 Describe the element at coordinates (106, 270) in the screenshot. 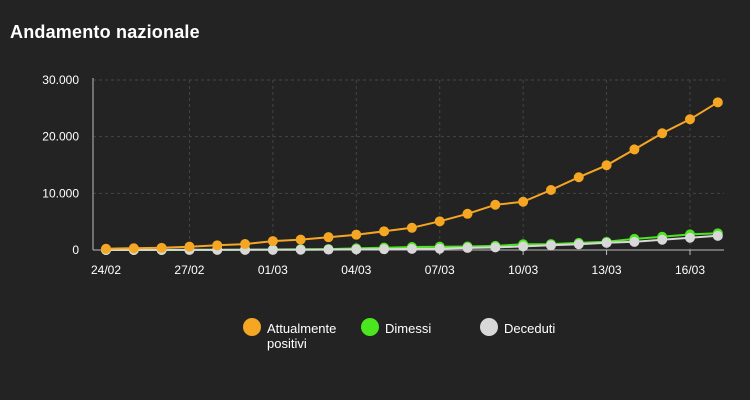

I see `x-tick-label: 24/02` at that location.